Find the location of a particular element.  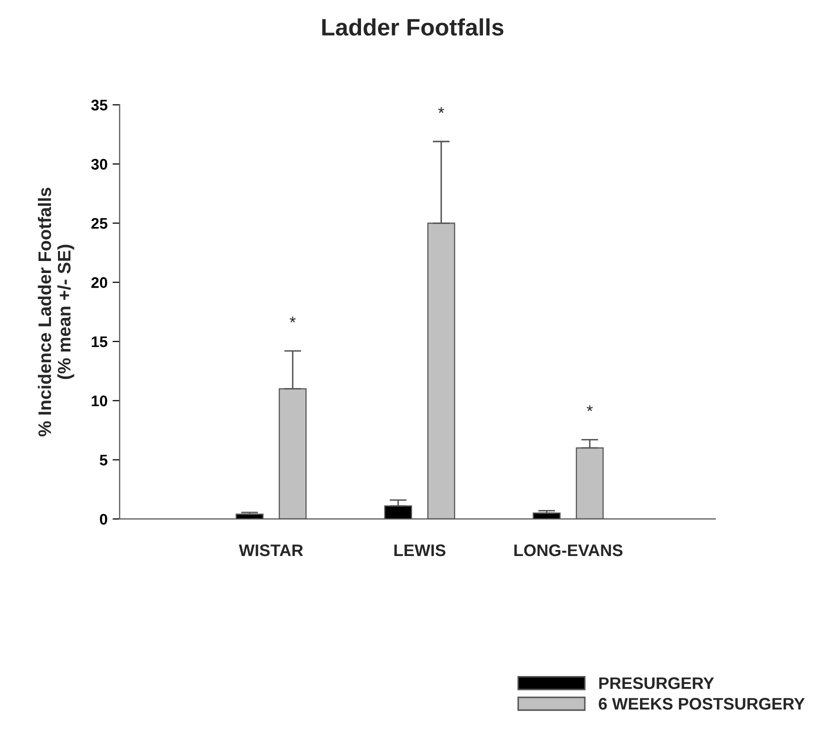

y-tick-label: 0 is located at coordinates (104, 519).